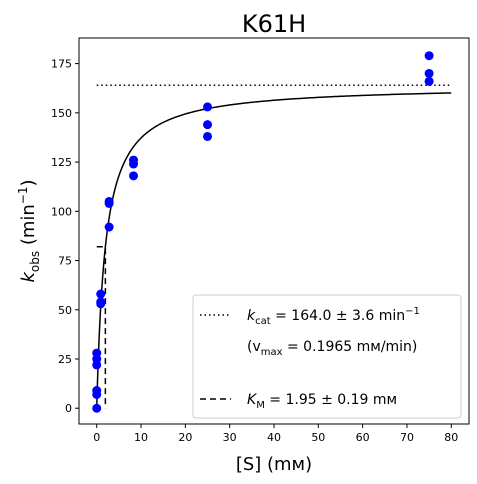 The height and width of the screenshot is (484, 477). Describe the element at coordinates (61, 211) in the screenshot. I see `y-tick-label: 100` at that location.